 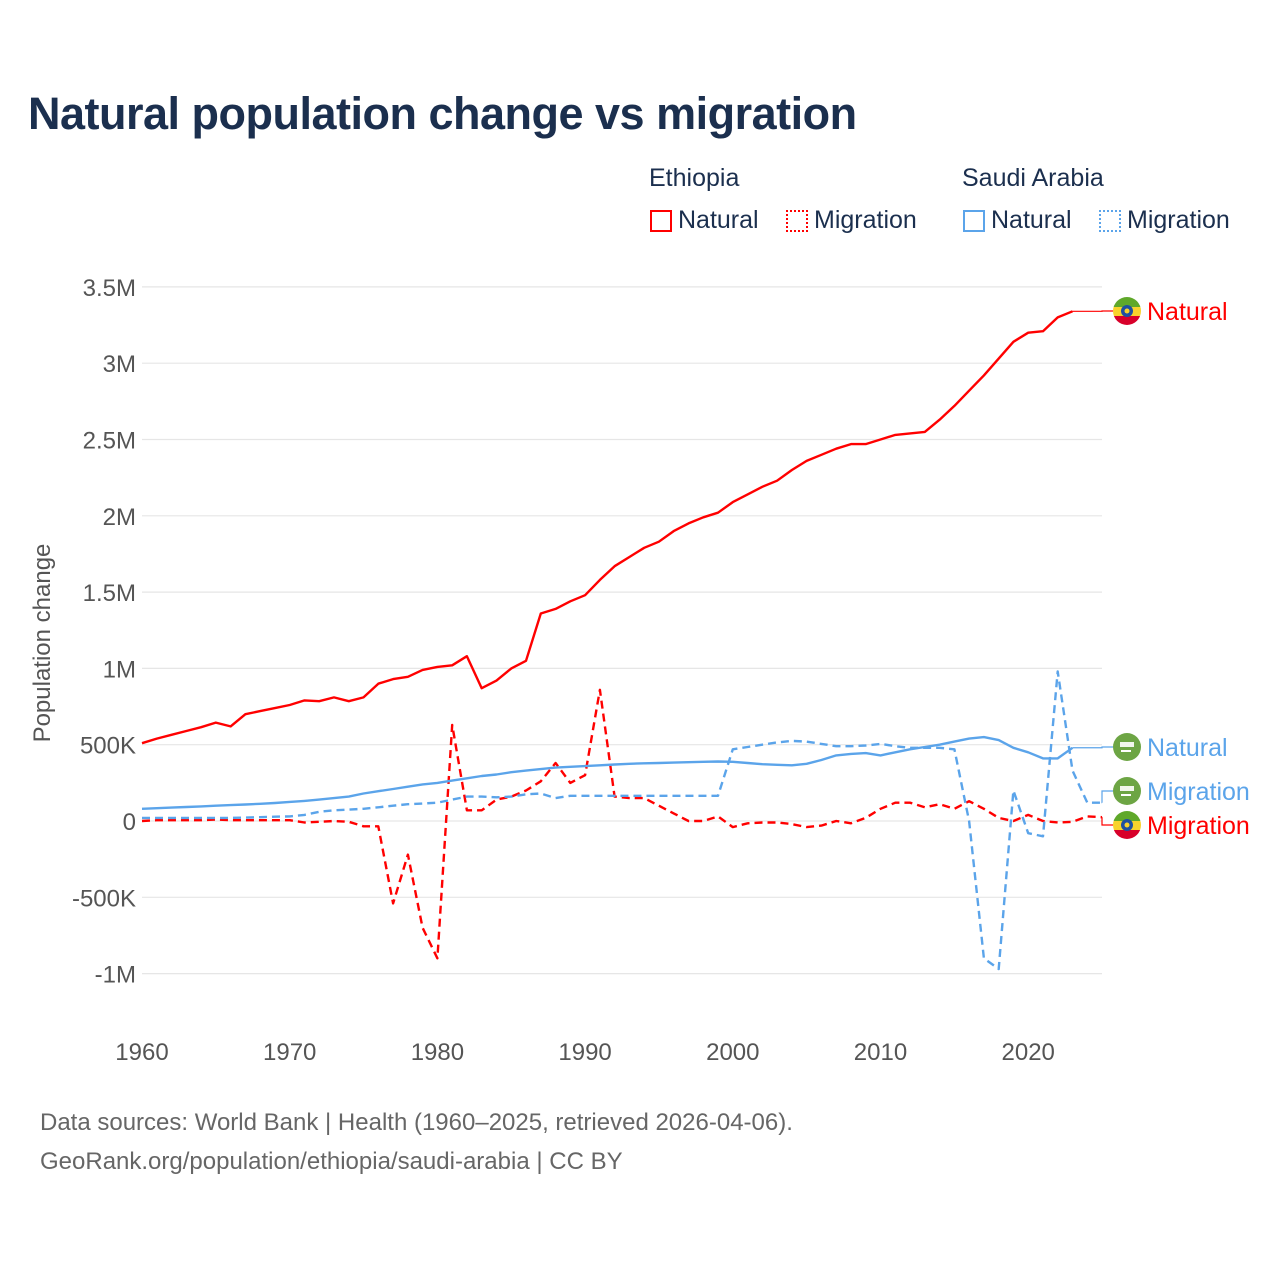 I want to click on y-tick-label: 1M, so click(x=119, y=669).